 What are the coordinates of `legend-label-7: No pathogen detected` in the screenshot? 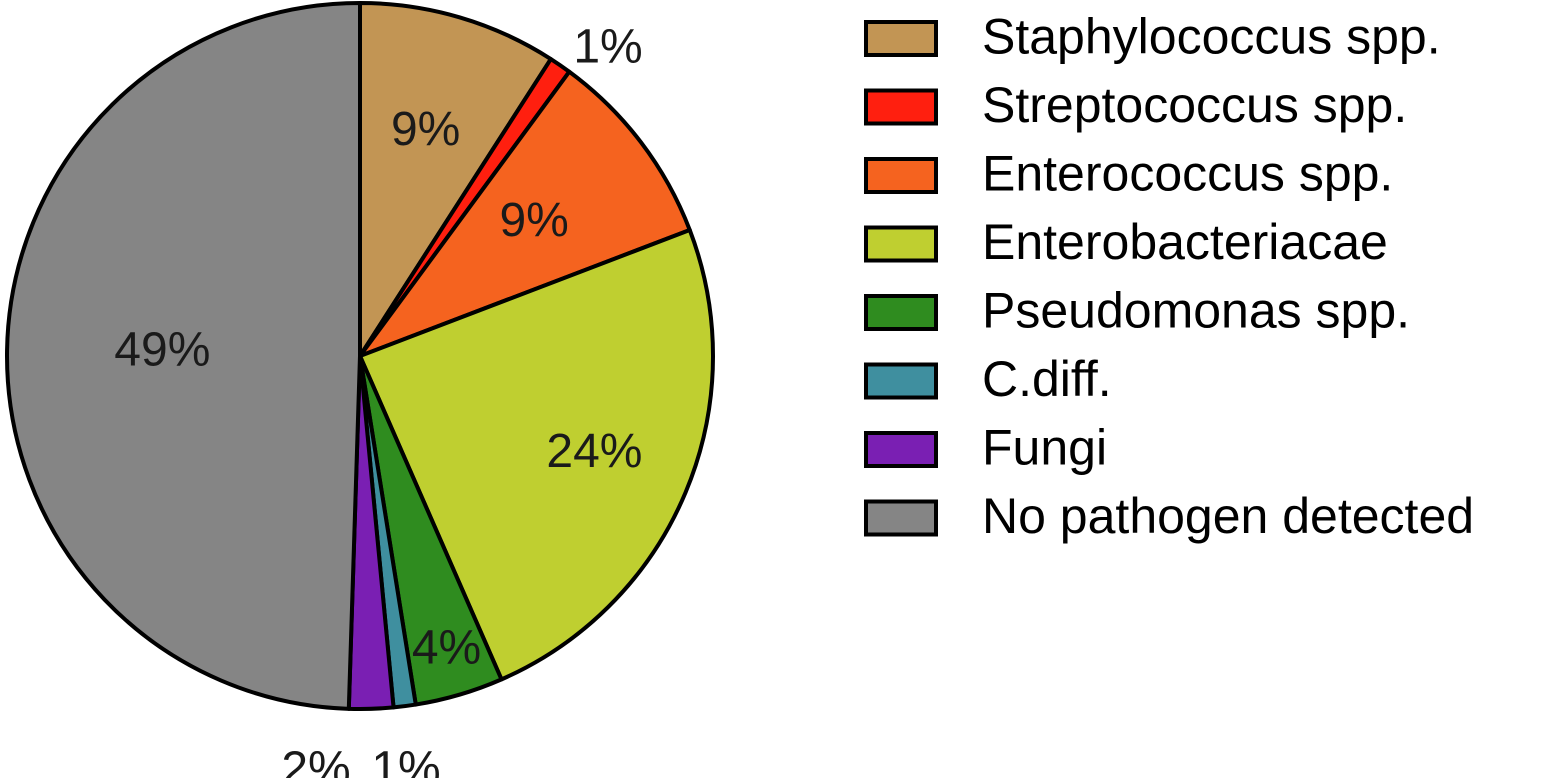 It's located at (1228, 516).